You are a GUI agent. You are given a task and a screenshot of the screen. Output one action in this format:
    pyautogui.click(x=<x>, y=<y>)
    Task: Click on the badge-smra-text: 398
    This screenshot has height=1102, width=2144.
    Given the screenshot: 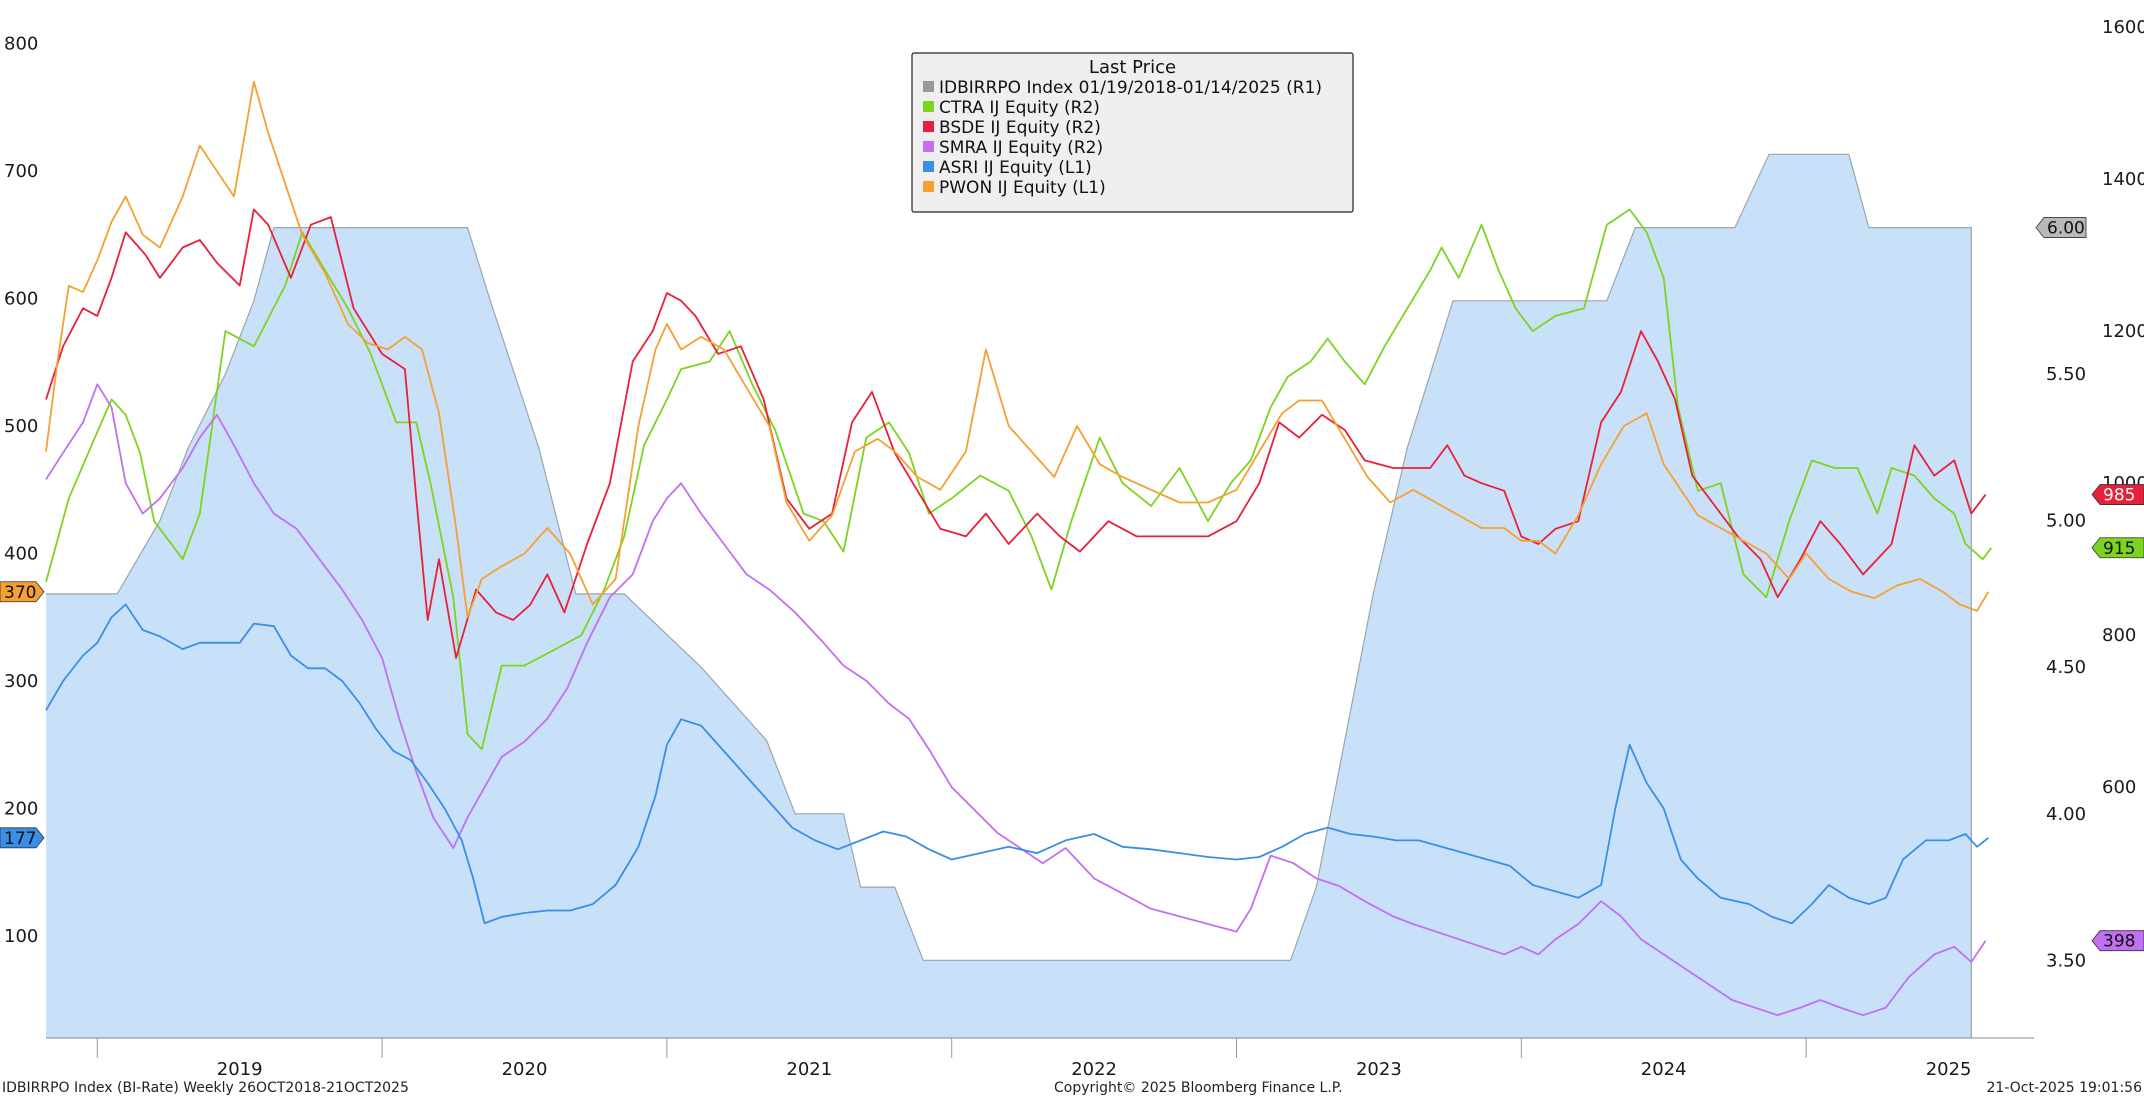 What is the action you would take?
    pyautogui.click(x=2119, y=942)
    